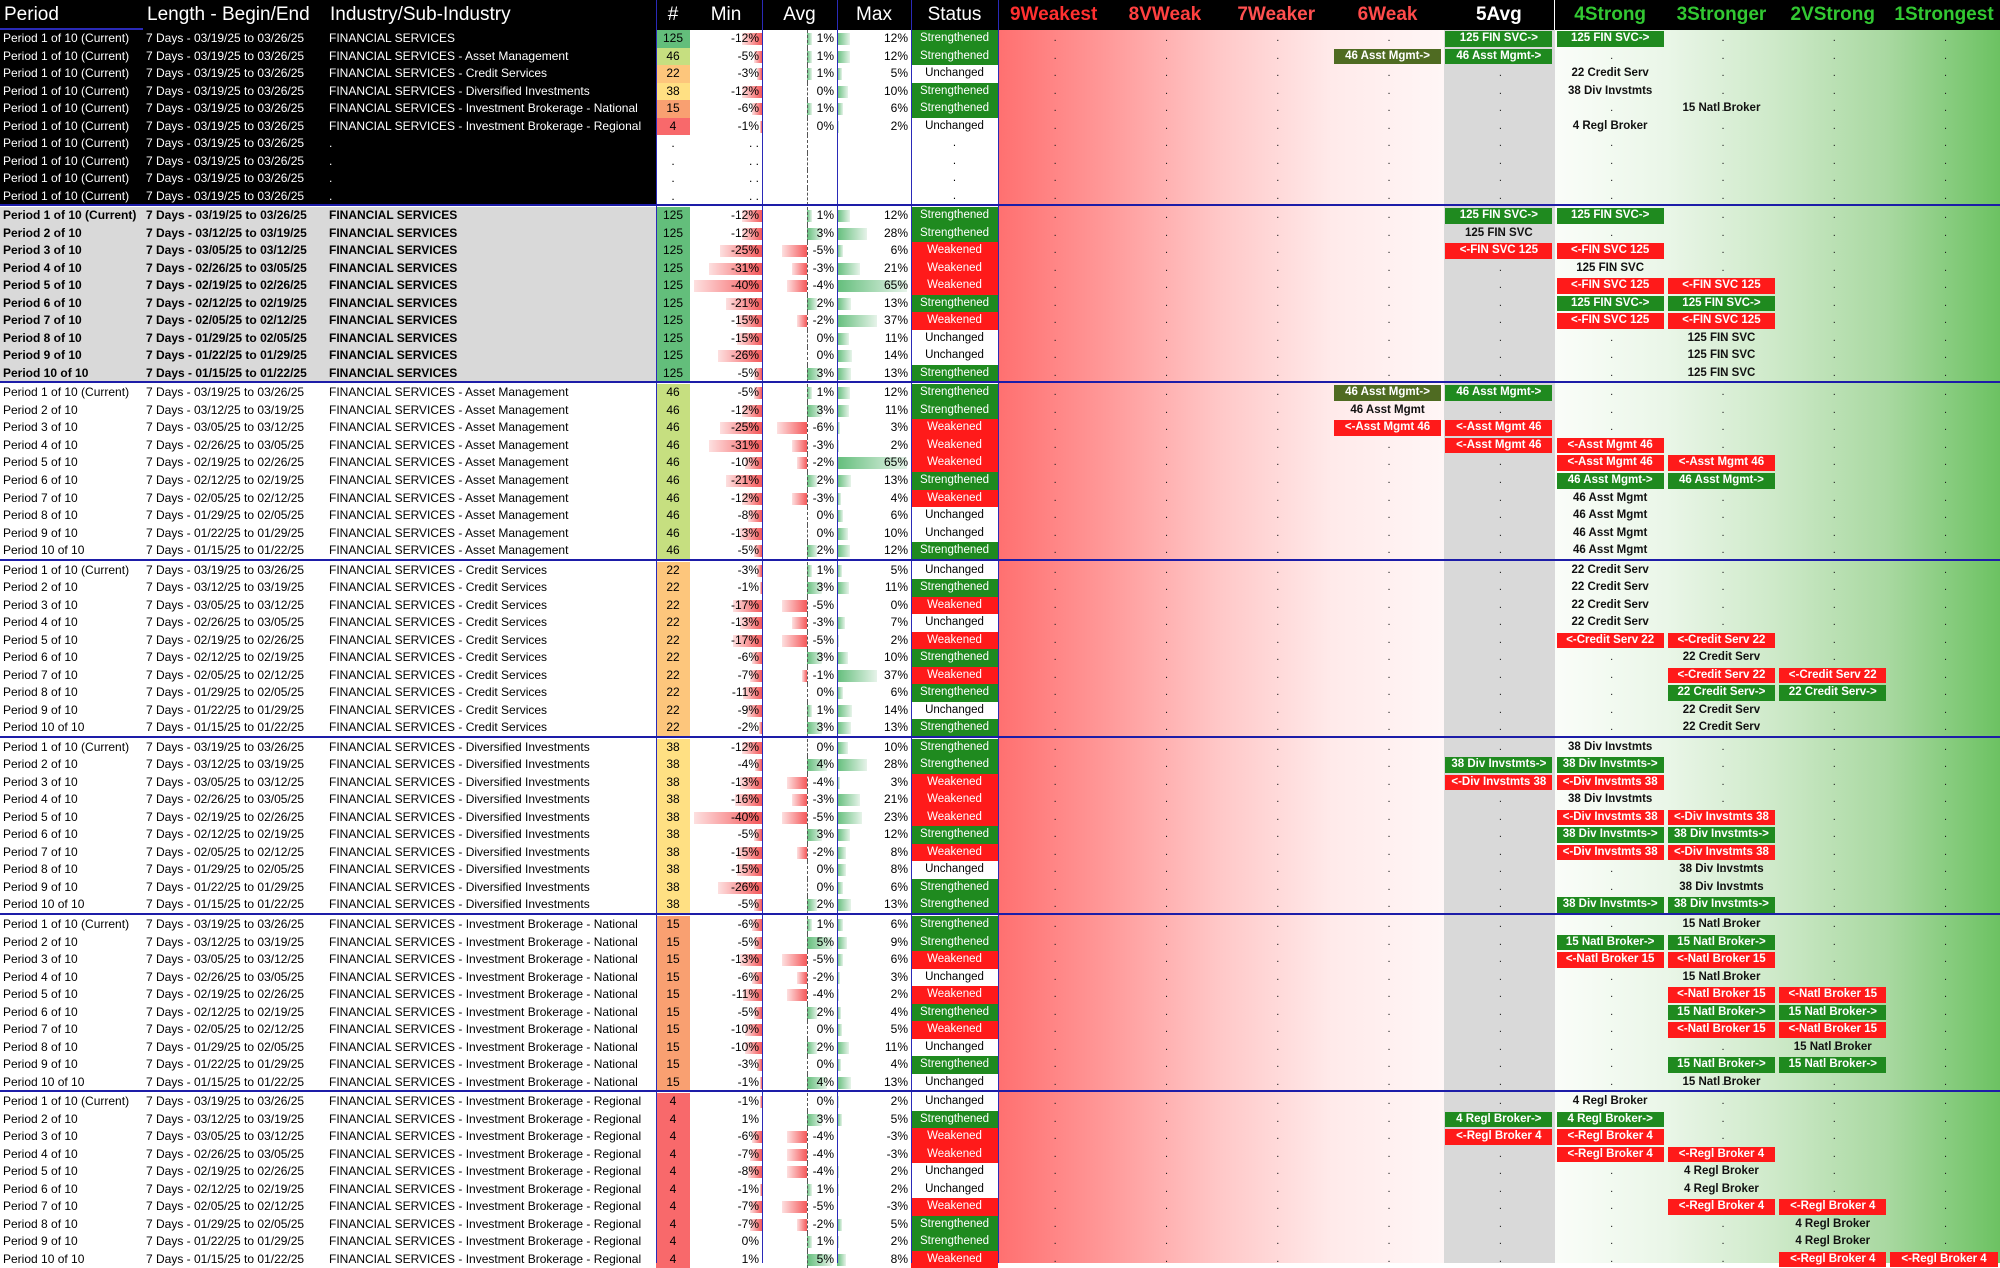  What do you see at coordinates (1276, 15) in the screenshot?
I see `zone-header-3: 7Weaker` at bounding box center [1276, 15].